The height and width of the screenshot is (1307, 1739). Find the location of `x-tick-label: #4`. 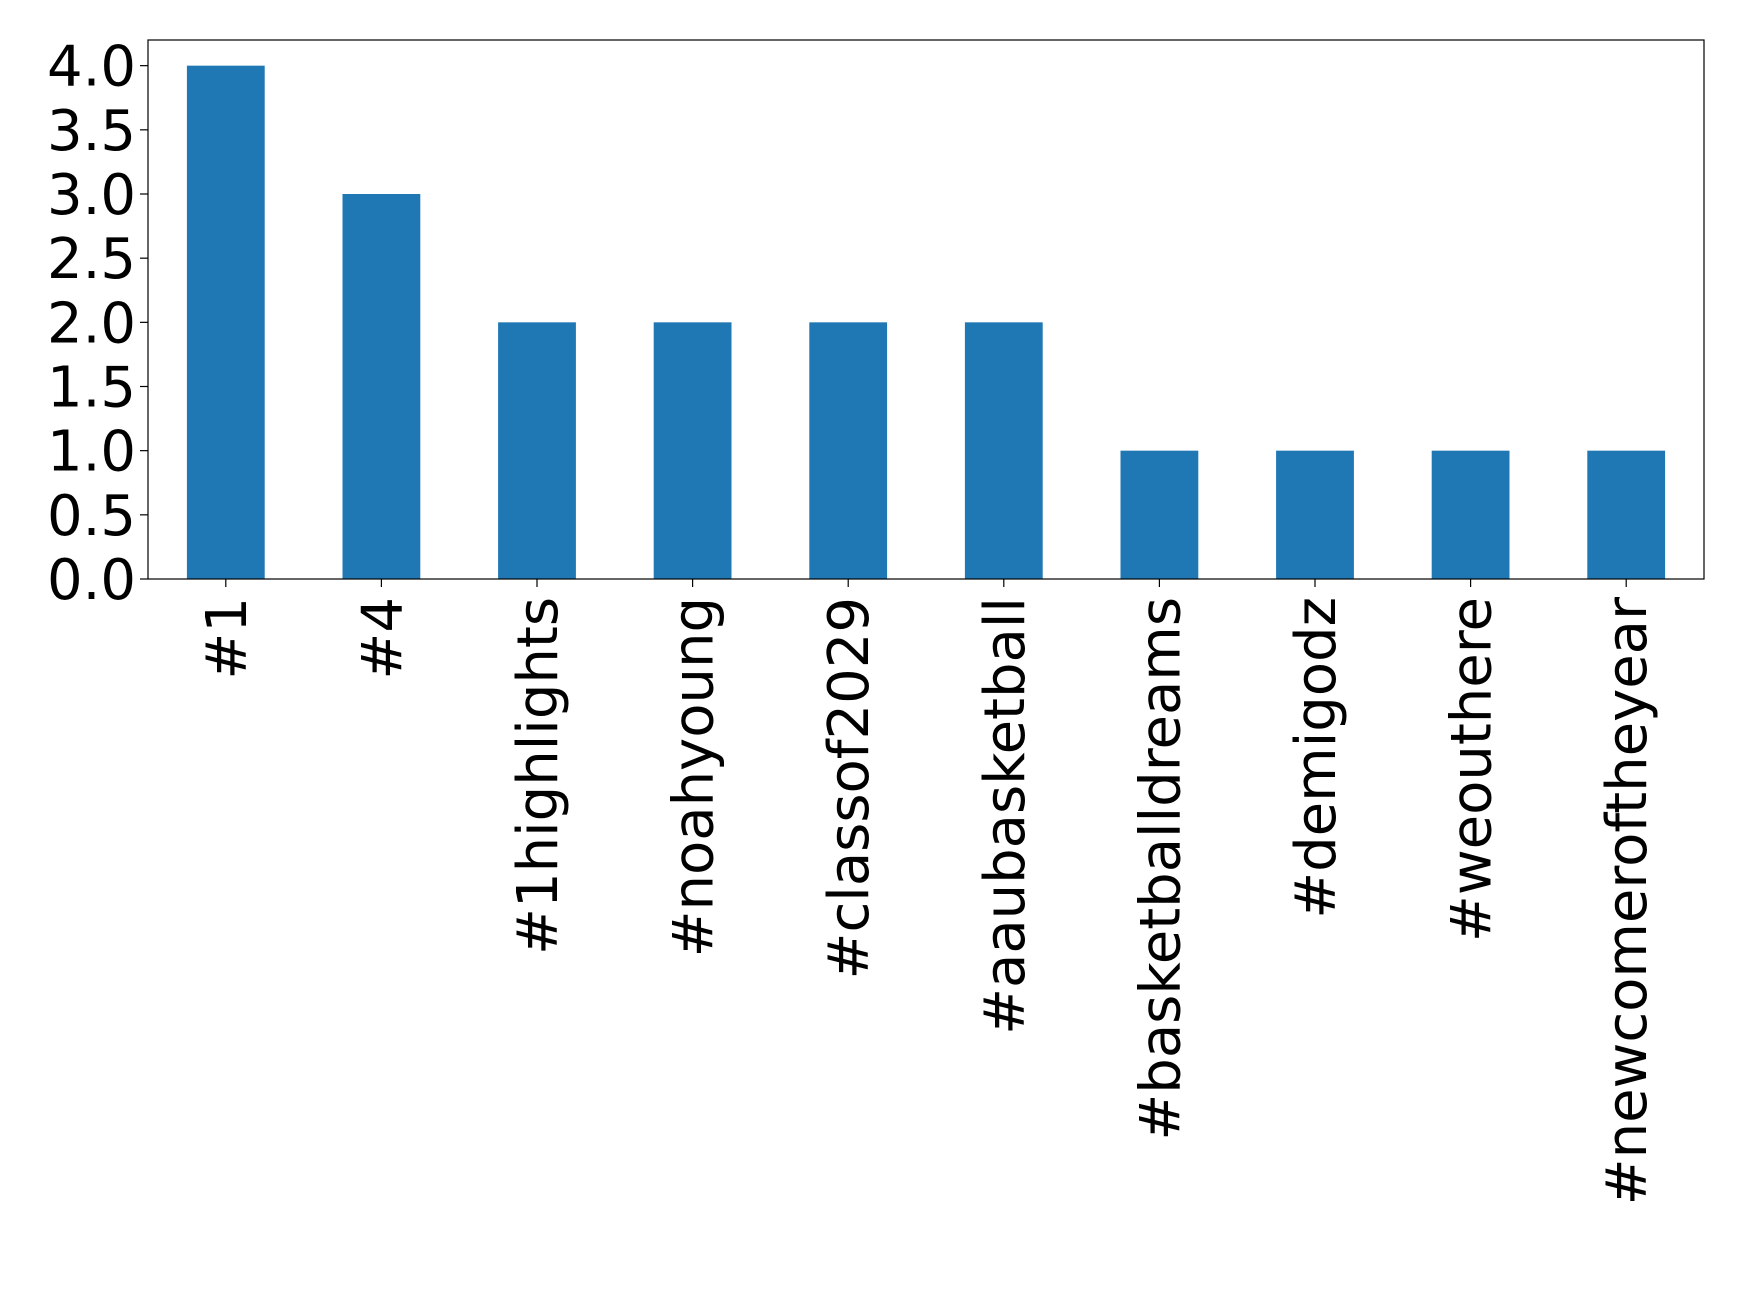

x-tick-label: #4 is located at coordinates (382, 638).